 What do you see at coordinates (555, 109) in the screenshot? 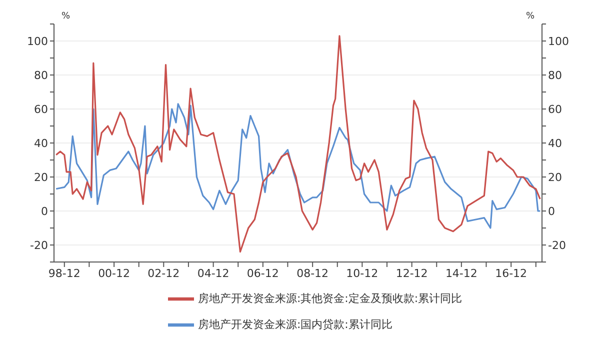
I see `y2-tick-label: 60` at bounding box center [555, 109].